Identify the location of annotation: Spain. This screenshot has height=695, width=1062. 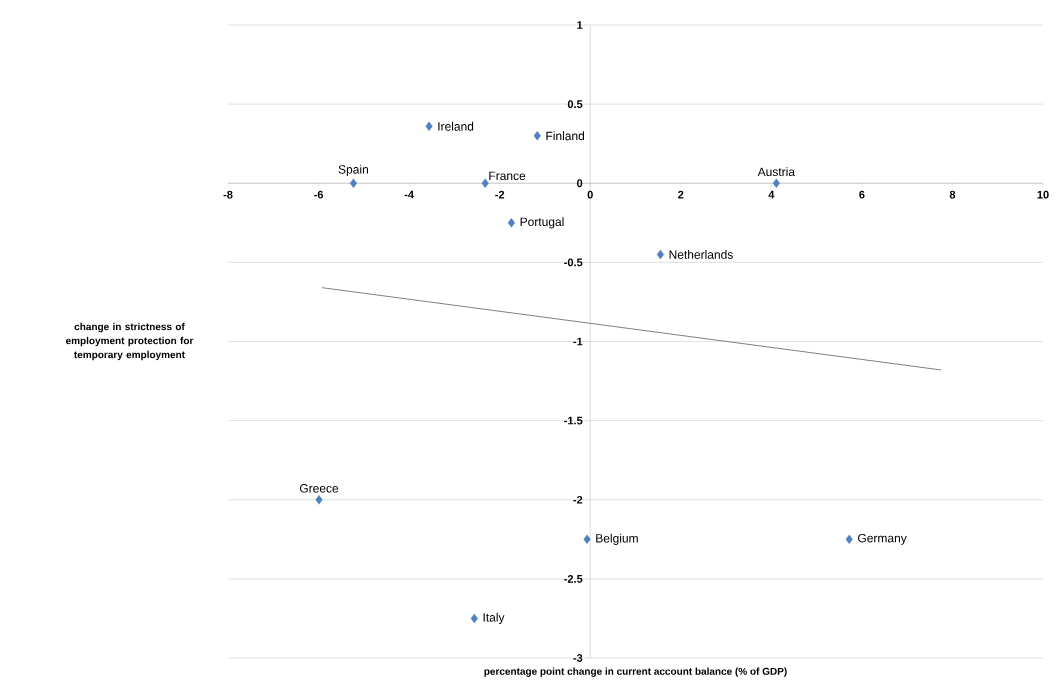
(353, 170).